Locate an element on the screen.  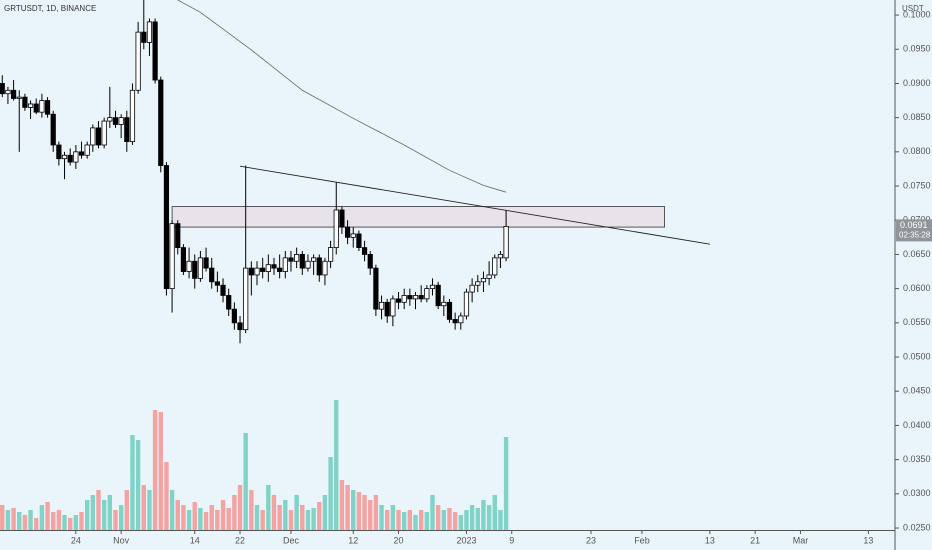
last-price-label: 0.0691 is located at coordinates (914, 225).